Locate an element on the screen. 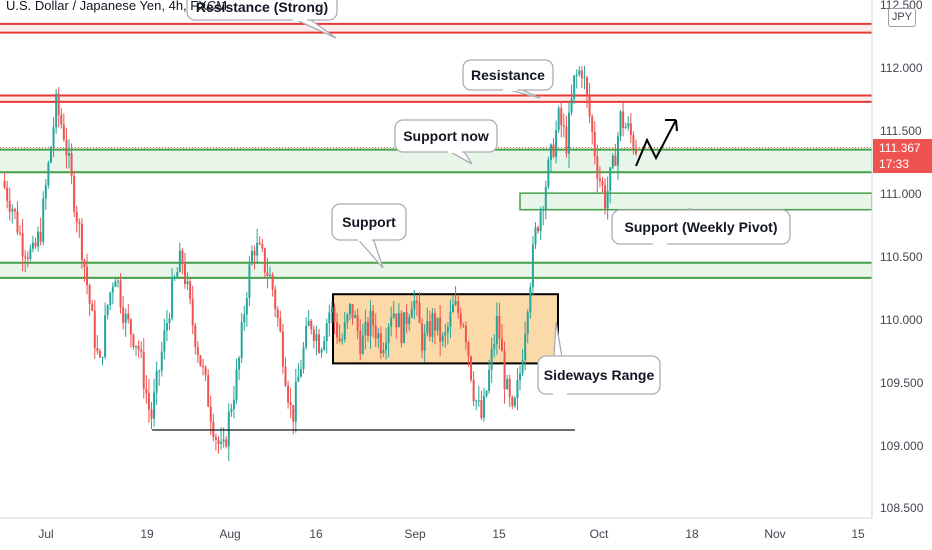 This screenshot has width=932, height=550. price-tick: 109.000 is located at coordinates (902, 446).